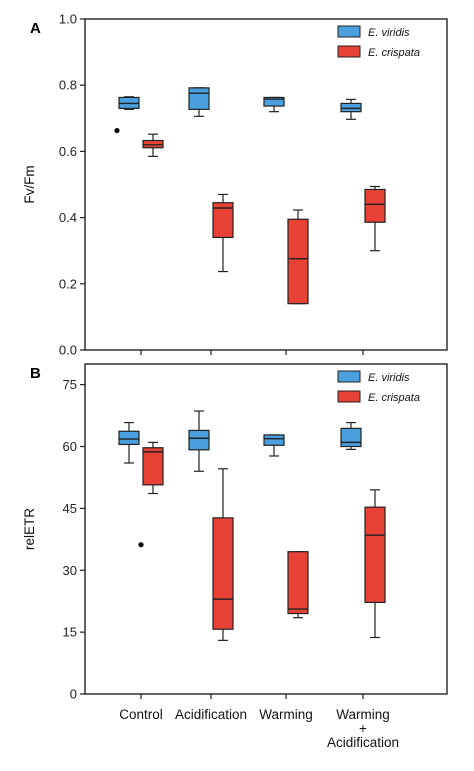  I want to click on y-tick-label: 1.0, so click(68, 19).